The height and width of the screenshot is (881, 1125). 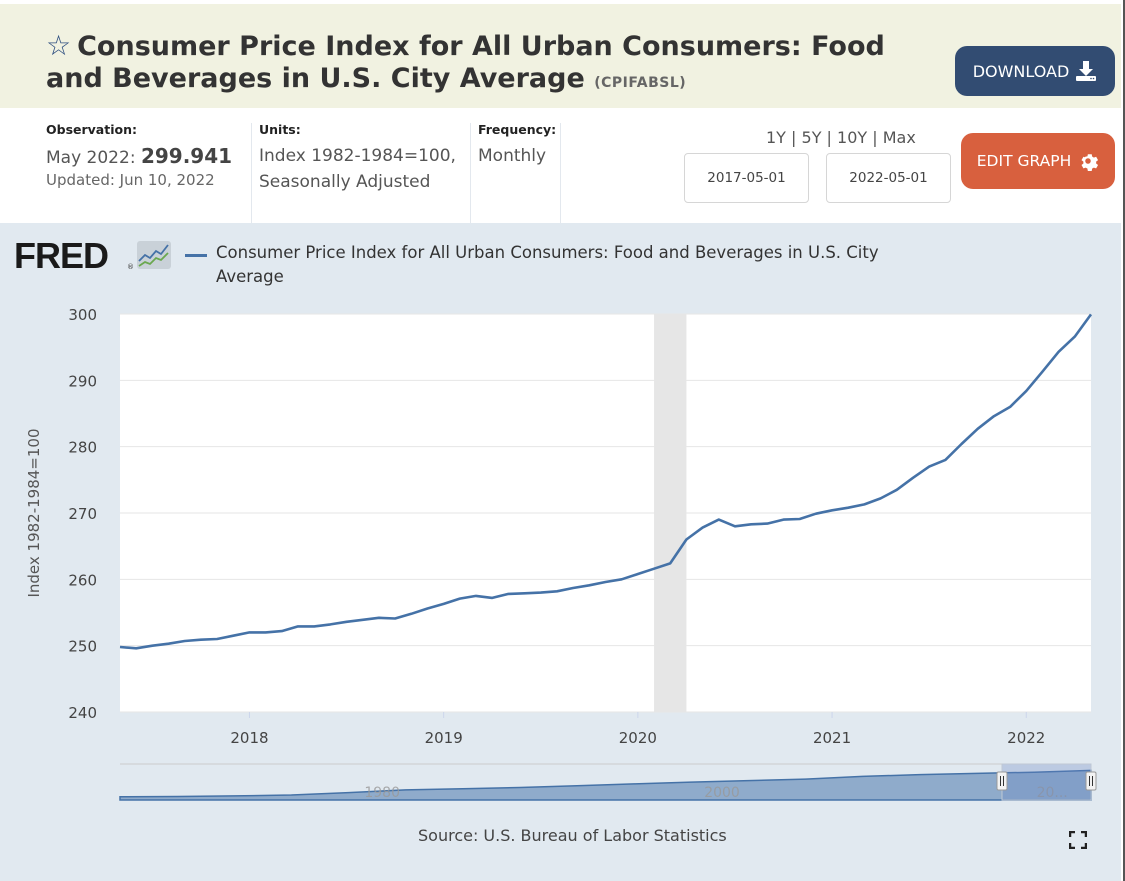 I want to click on navigator-handle-right, so click(x=1091, y=781).